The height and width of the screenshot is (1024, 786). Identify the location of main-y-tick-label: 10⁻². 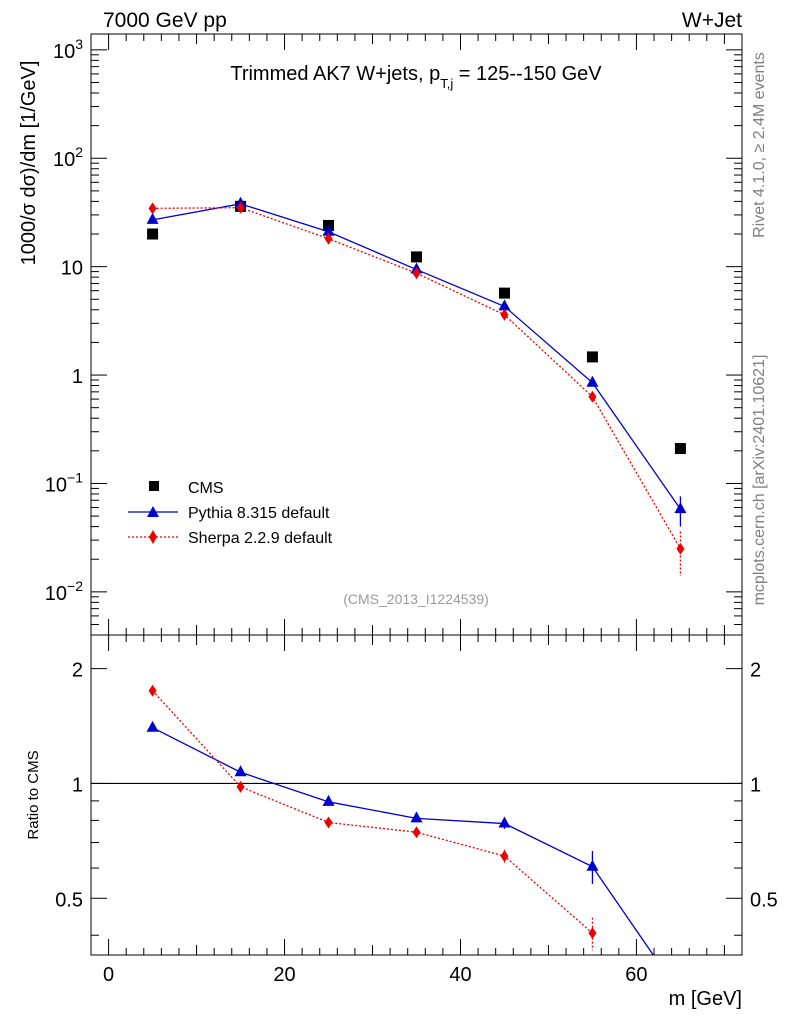
(64, 591).